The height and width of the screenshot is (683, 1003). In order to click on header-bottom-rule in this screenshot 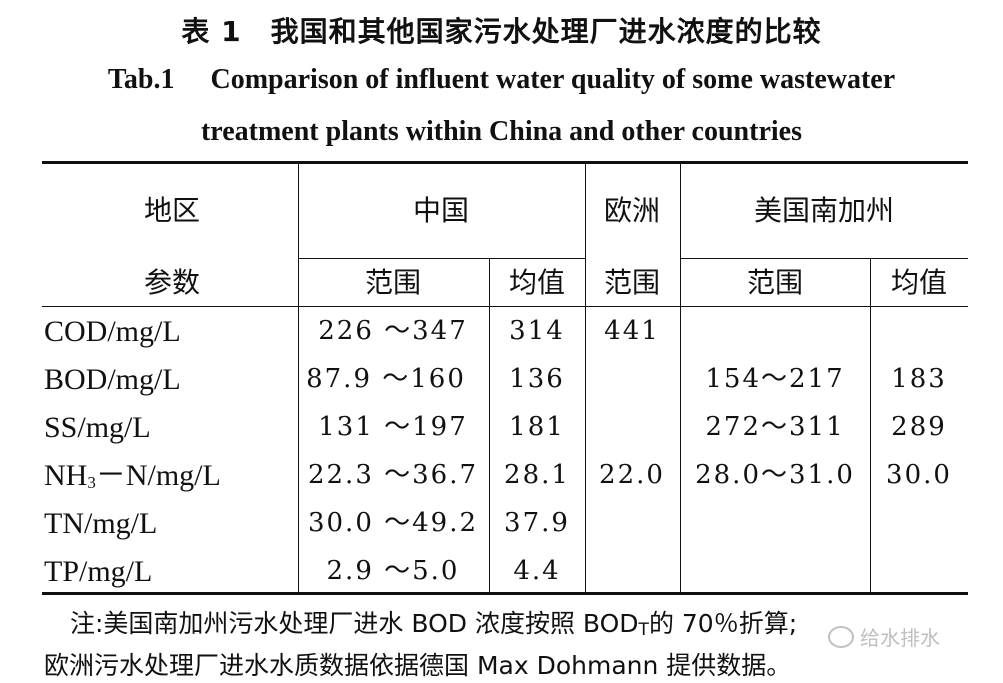, I will do `click(505, 306)`.